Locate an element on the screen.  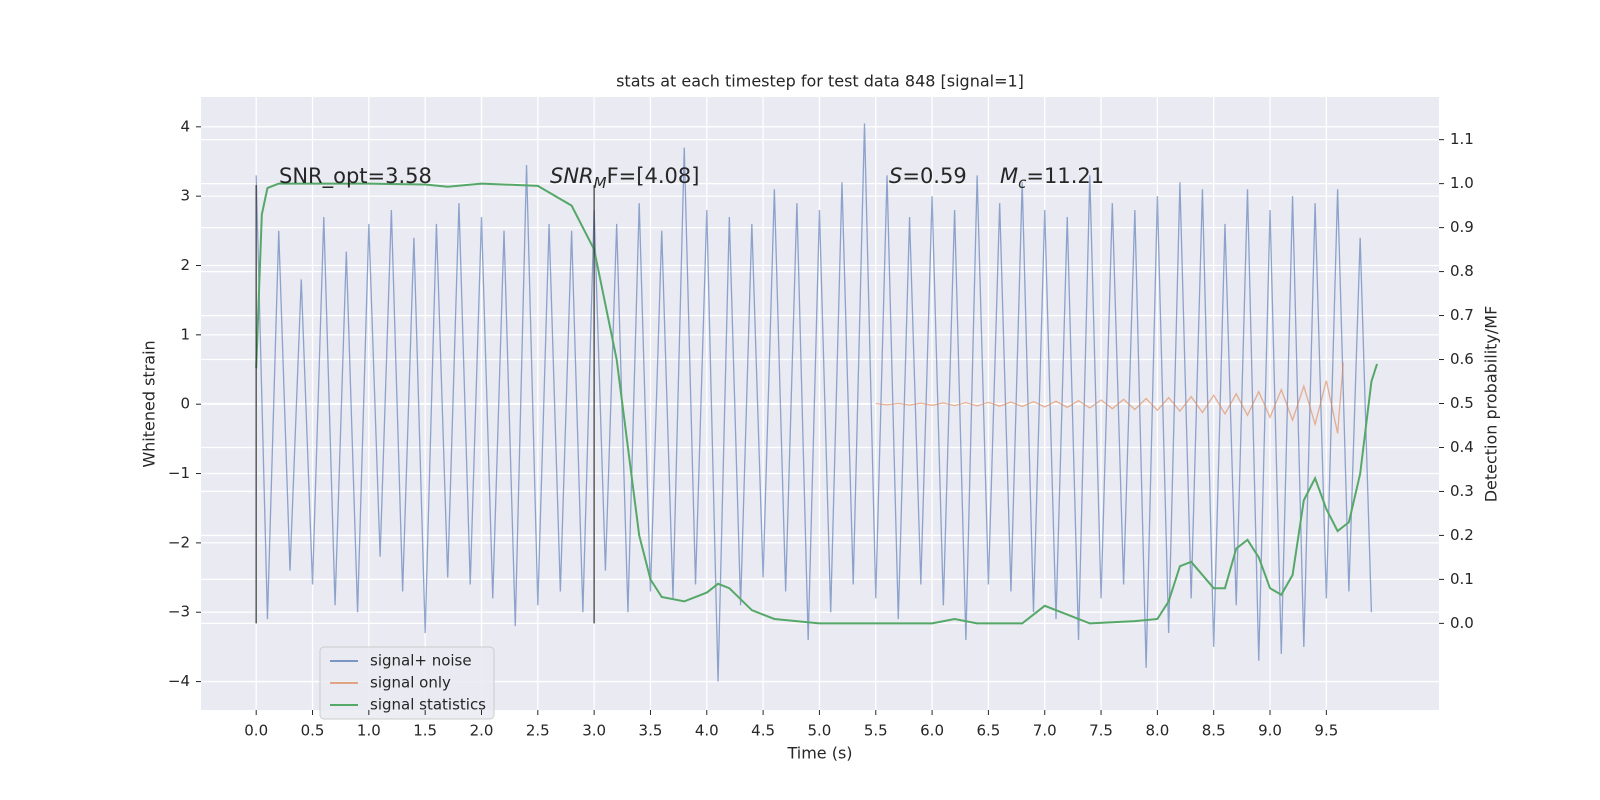
y-tick-label: −3 is located at coordinates (179, 612).